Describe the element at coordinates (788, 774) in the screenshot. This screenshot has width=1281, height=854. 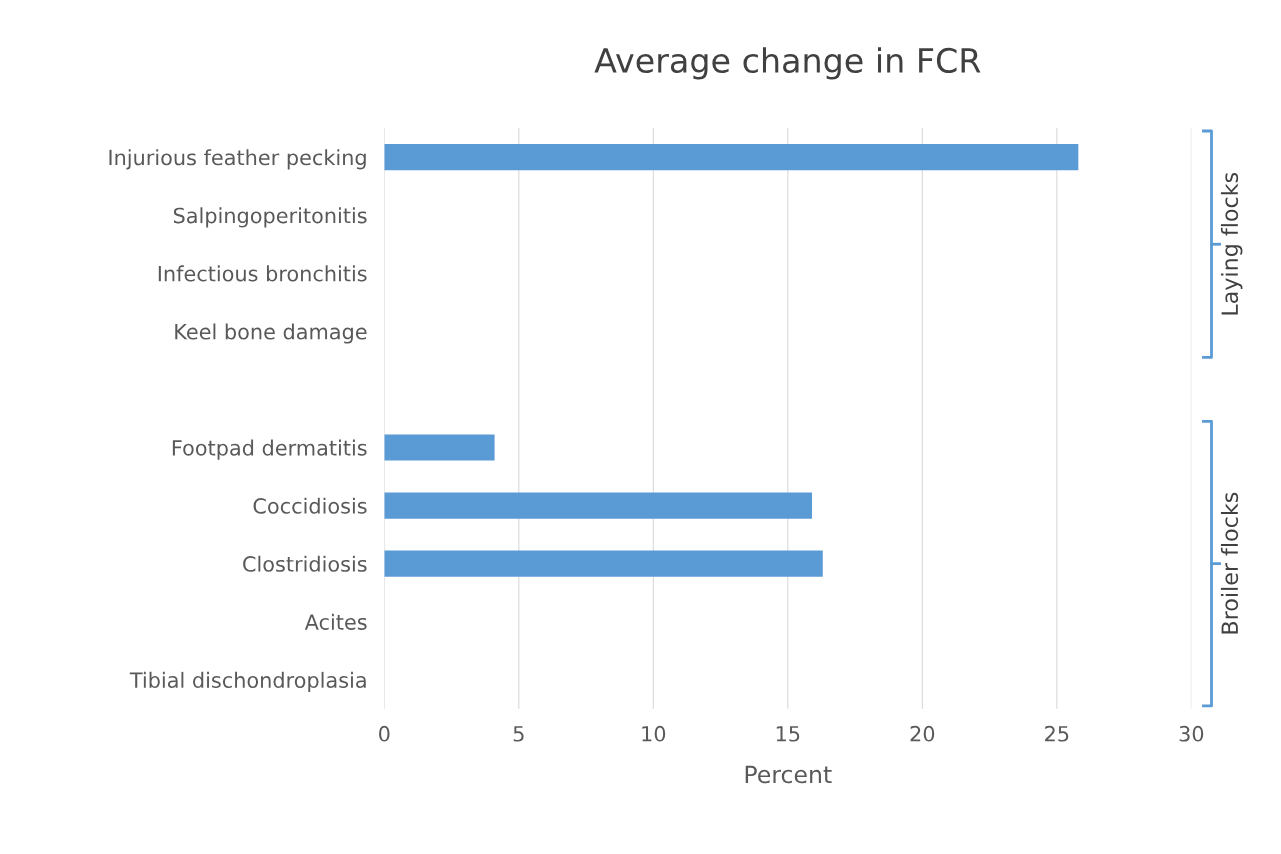
I see `x-axis-title: Percent` at that location.